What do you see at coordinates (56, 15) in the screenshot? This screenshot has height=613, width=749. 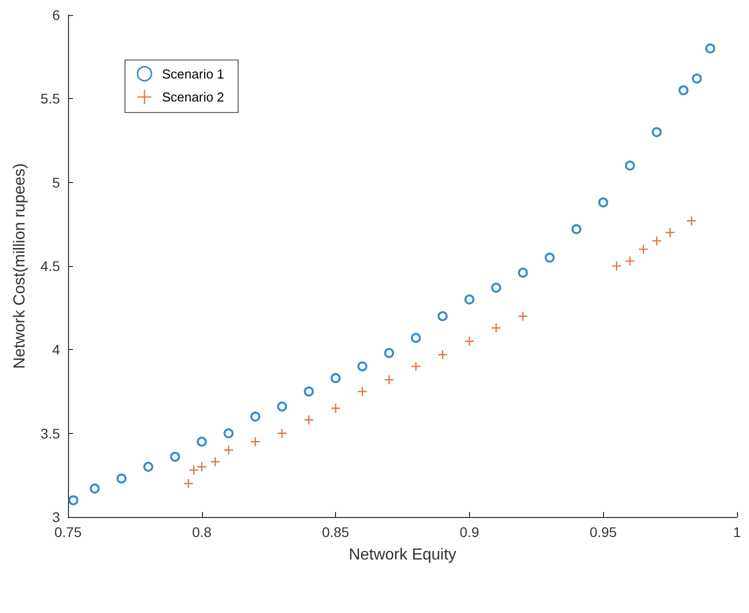 I see `y-tick-label: 6` at bounding box center [56, 15].